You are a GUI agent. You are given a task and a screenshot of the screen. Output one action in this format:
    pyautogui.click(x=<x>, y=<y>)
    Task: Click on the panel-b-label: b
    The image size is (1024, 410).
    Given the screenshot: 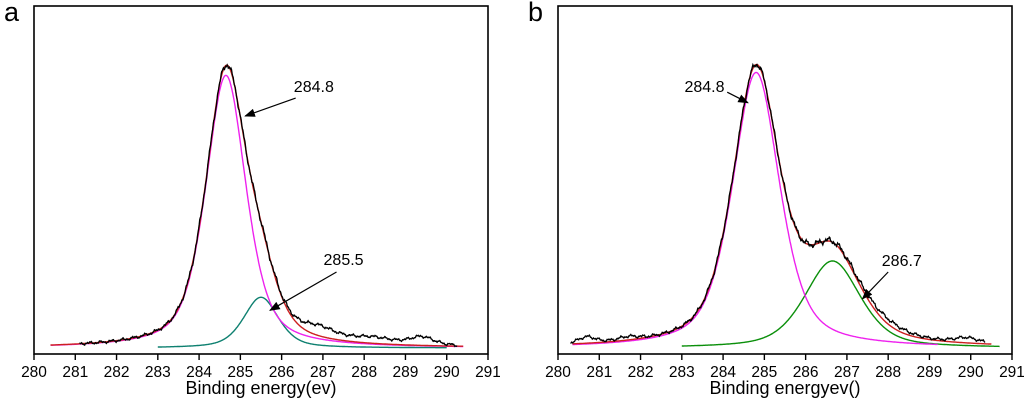 What is the action you would take?
    pyautogui.click(x=536, y=13)
    